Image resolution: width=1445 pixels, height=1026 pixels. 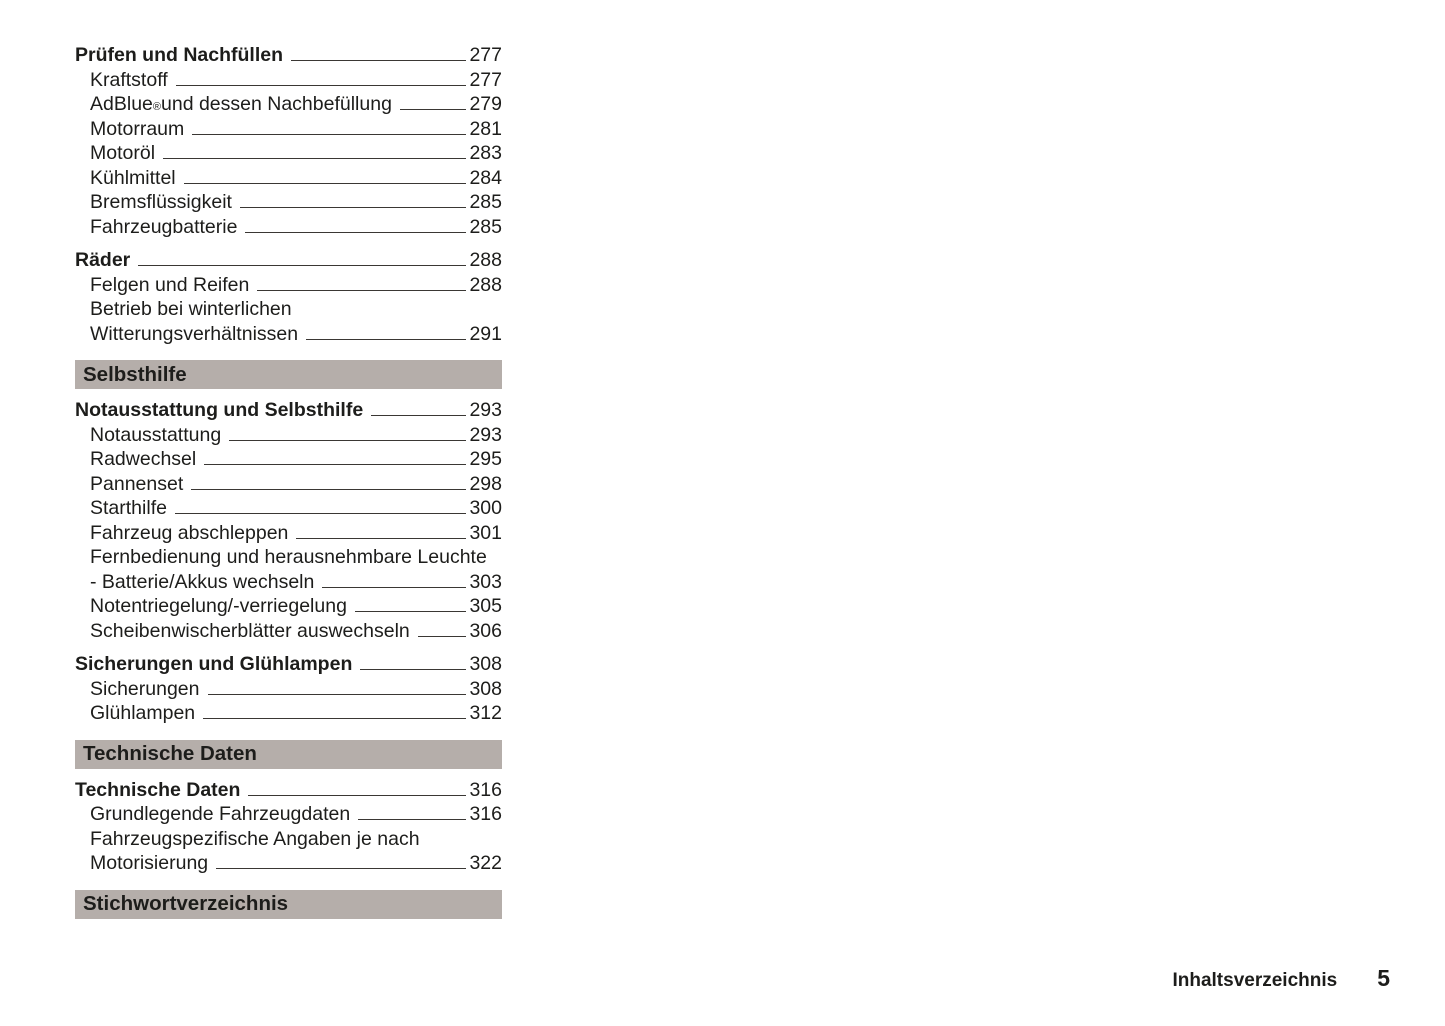 What do you see at coordinates (288, 228) in the screenshot?
I see `toc-entry: Fahrzeugbatterie 285` at bounding box center [288, 228].